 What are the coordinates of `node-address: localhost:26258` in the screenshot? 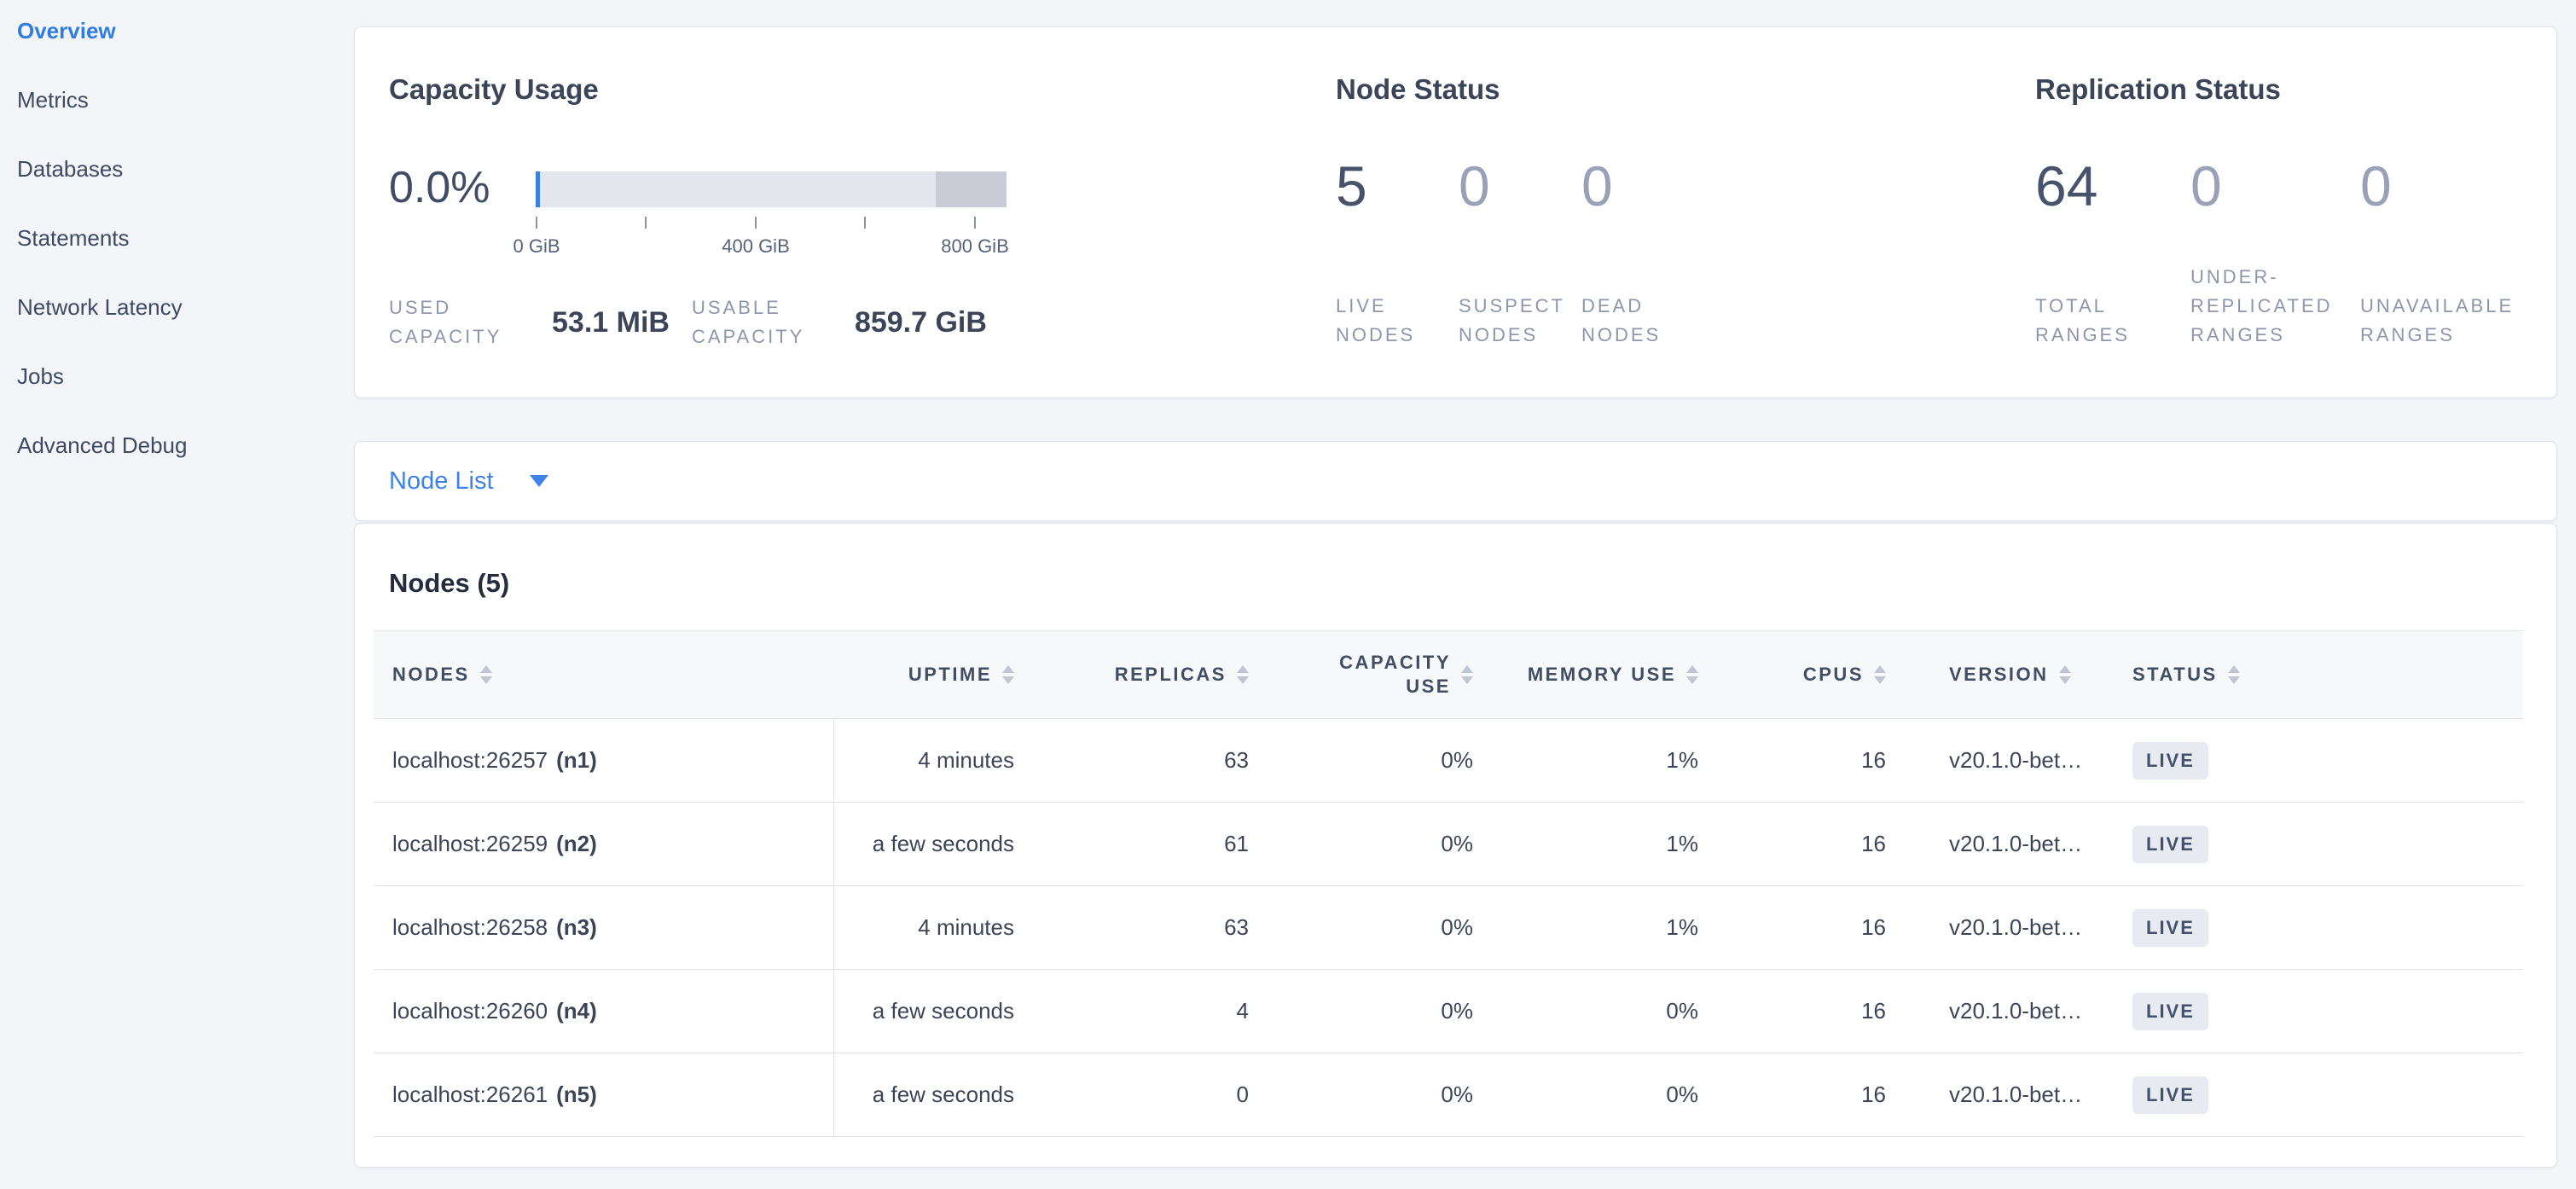 It's located at (470, 927).